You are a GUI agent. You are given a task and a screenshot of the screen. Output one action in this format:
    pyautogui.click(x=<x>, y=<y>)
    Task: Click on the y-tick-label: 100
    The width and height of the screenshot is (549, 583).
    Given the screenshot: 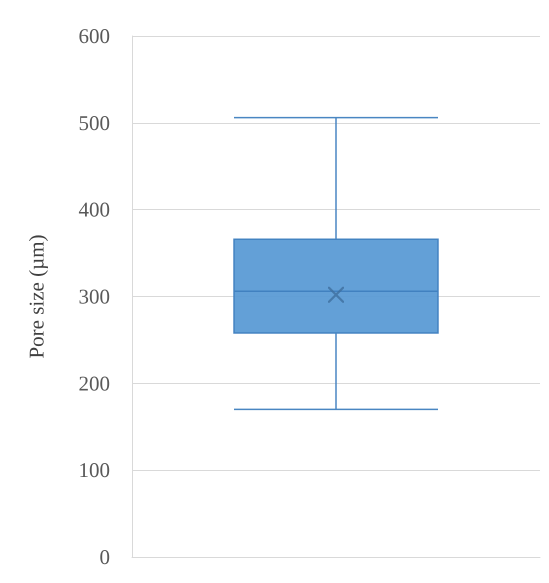 What is the action you would take?
    pyautogui.click(x=94, y=470)
    